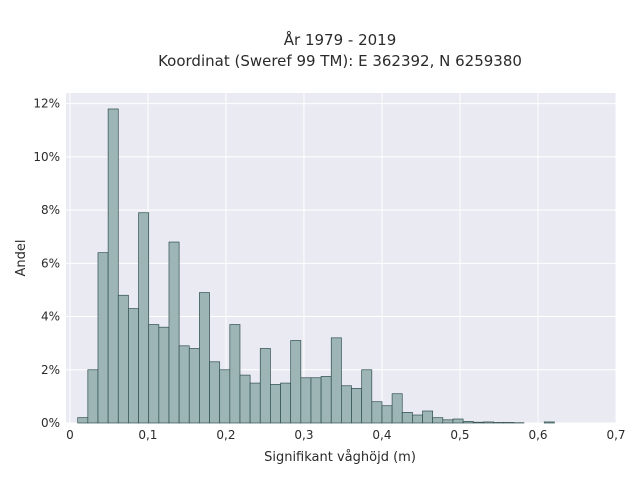 This screenshot has width=640, height=480. What do you see at coordinates (303, 435) in the screenshot?
I see `x-tick-label: 0,3` at bounding box center [303, 435].